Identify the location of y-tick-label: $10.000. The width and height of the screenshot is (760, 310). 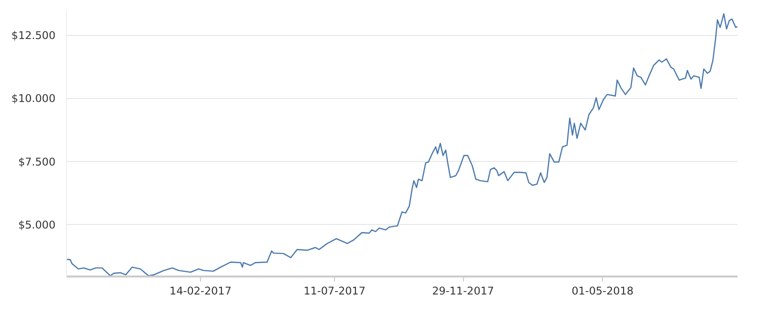
(33, 99).